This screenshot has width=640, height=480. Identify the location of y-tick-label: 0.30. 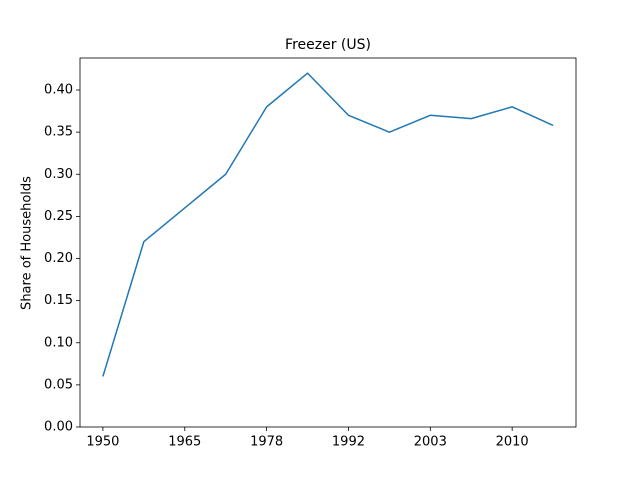
(58, 174).